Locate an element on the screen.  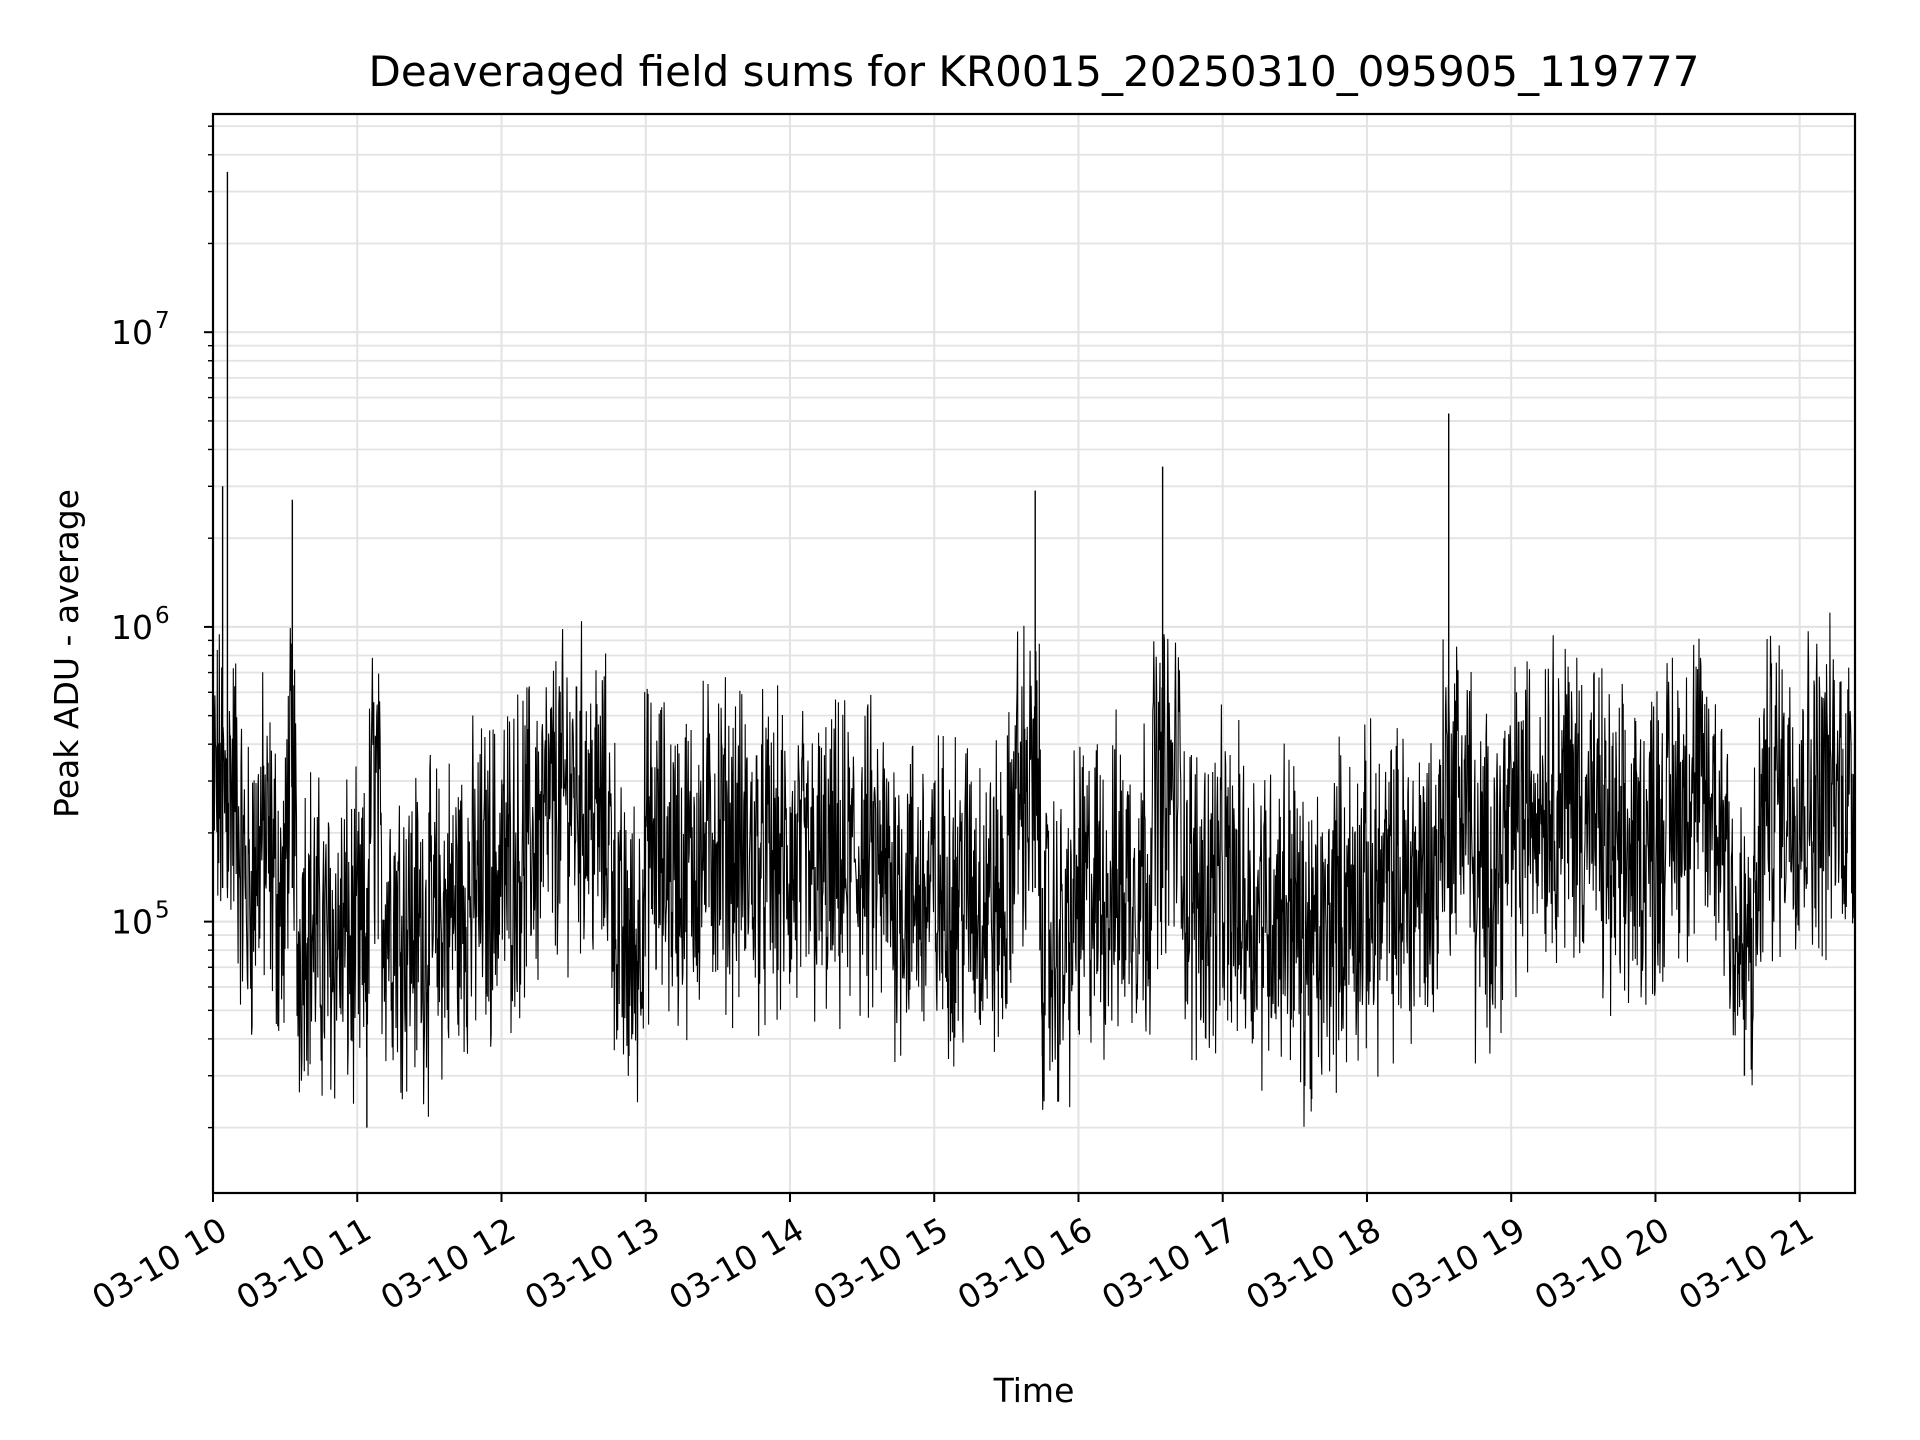
x-tick-label: 03-10 12 is located at coordinates (448, 1264).